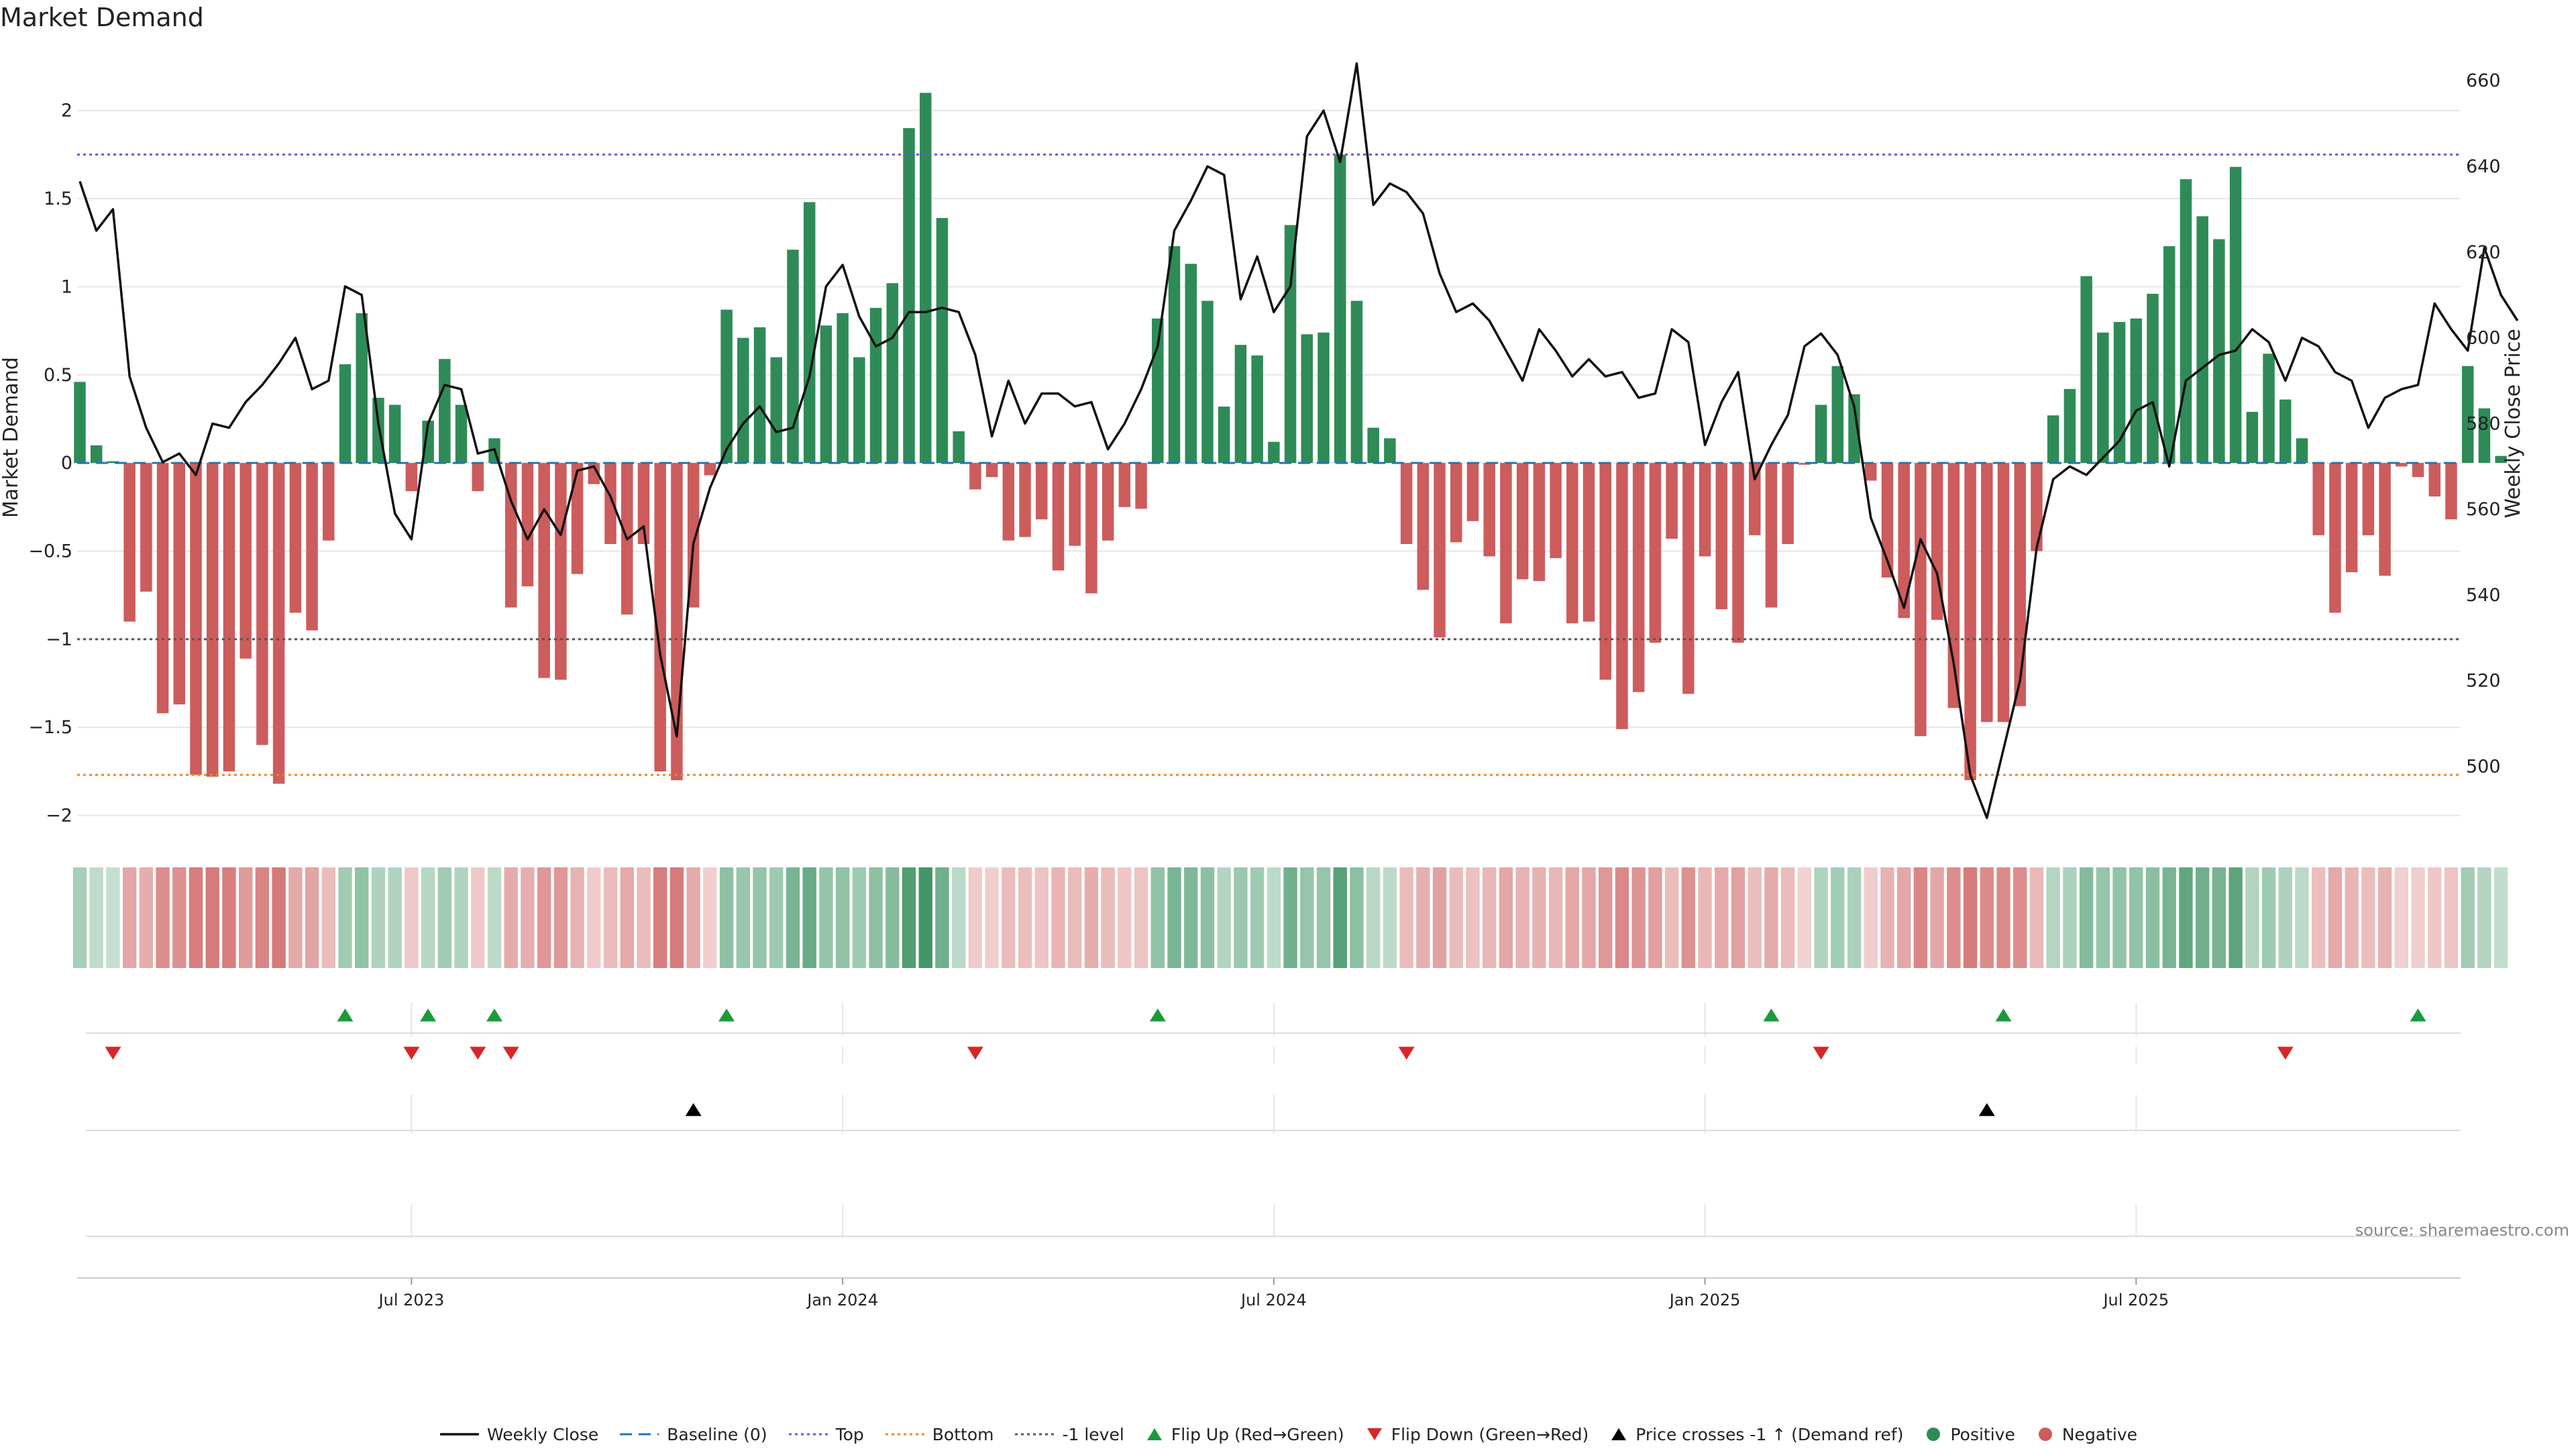  Describe the element at coordinates (66, 111) in the screenshot. I see `y-tick-label: 2` at that location.